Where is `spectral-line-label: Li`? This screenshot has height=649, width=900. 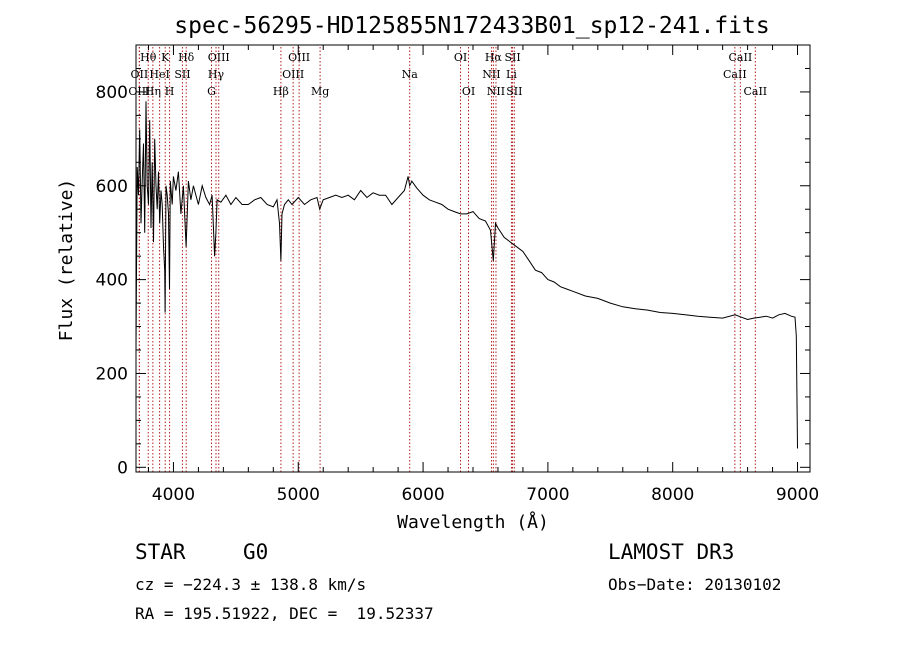
spectral-line-label: Li is located at coordinates (511, 74).